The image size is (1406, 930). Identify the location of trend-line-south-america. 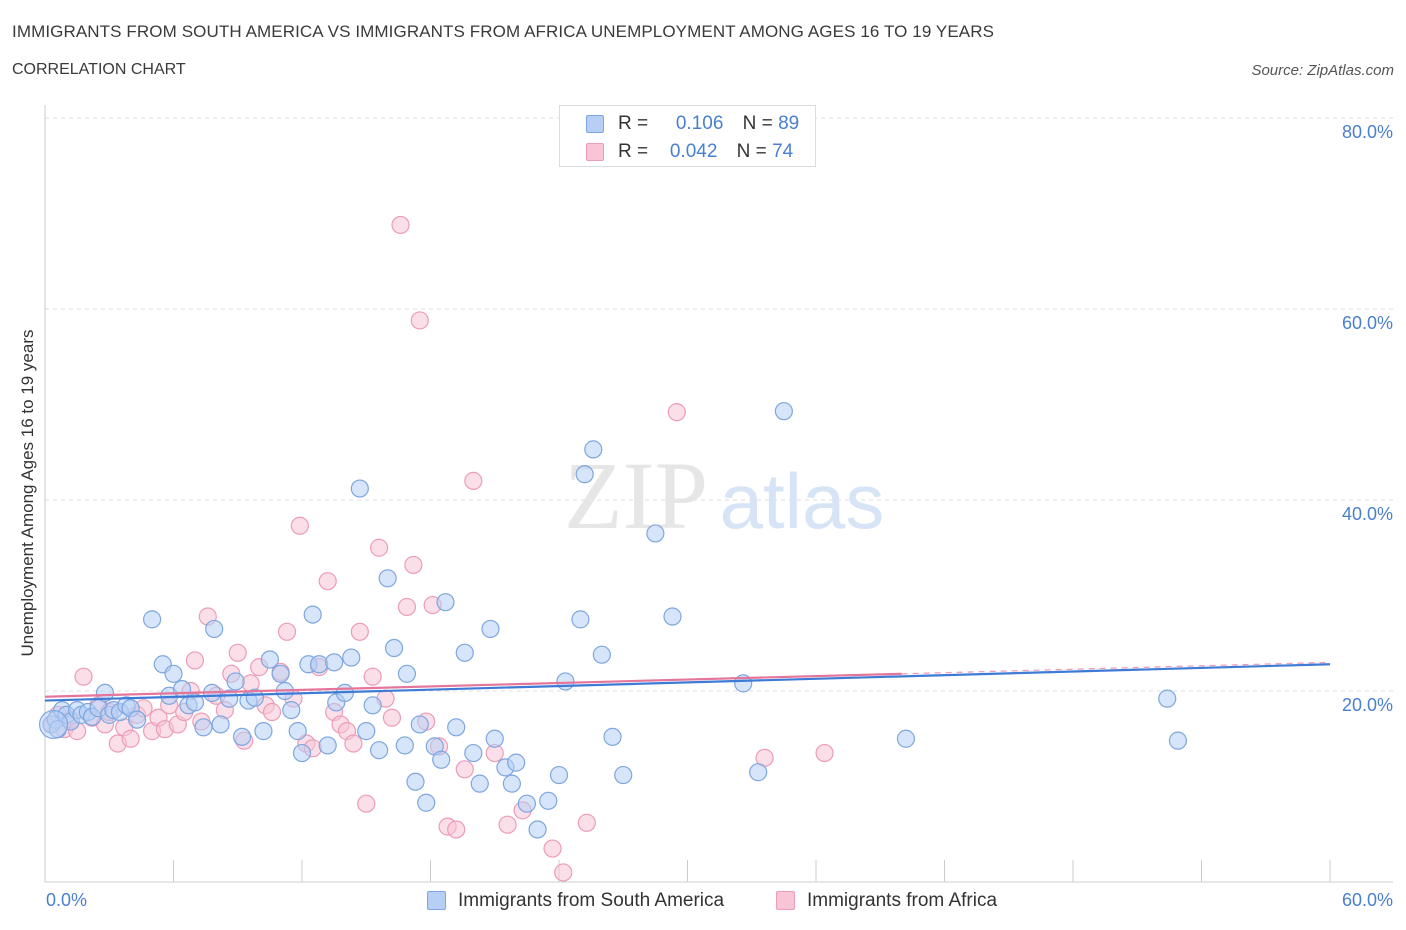
(687, 682).